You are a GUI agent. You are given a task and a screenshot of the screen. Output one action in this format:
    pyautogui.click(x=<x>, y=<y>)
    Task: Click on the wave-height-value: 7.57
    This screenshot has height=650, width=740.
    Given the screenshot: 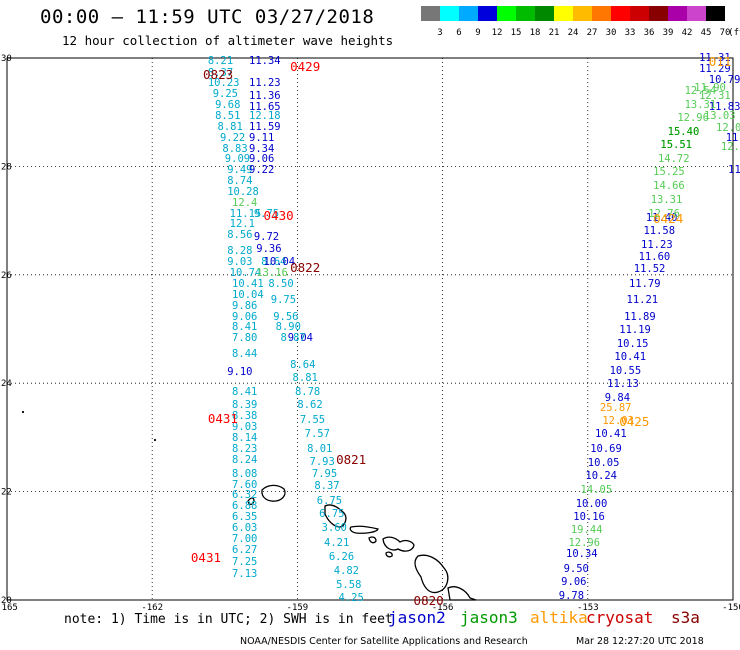 What is the action you would take?
    pyautogui.click(x=317, y=434)
    